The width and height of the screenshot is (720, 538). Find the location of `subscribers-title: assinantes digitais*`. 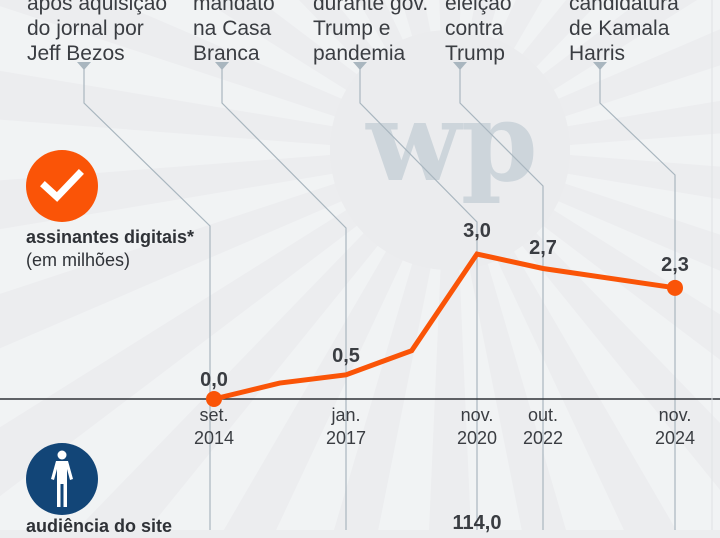

subscribers-title: assinantes digitais* is located at coordinates (110, 237).